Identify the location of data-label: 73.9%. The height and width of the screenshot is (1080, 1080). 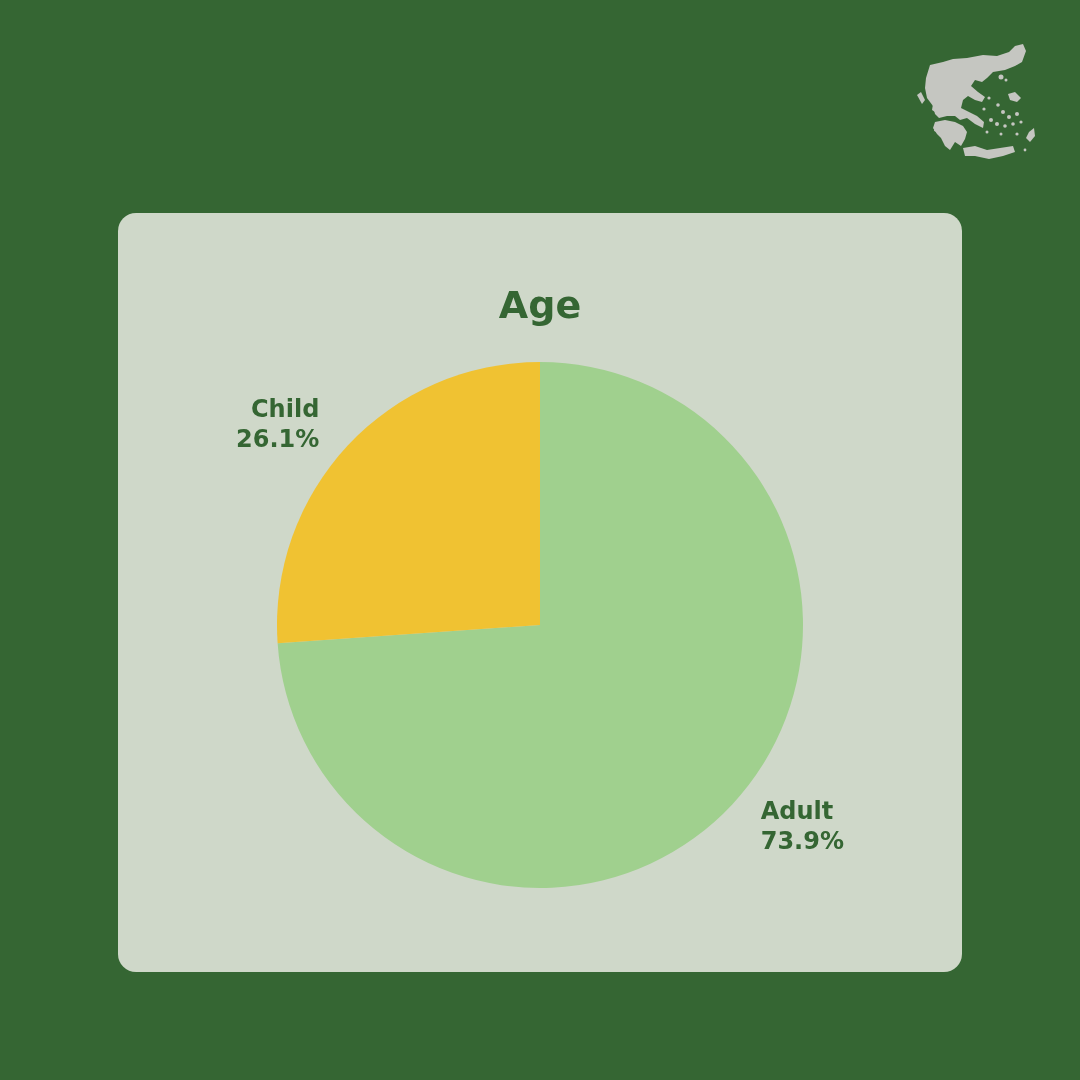
(802, 841).